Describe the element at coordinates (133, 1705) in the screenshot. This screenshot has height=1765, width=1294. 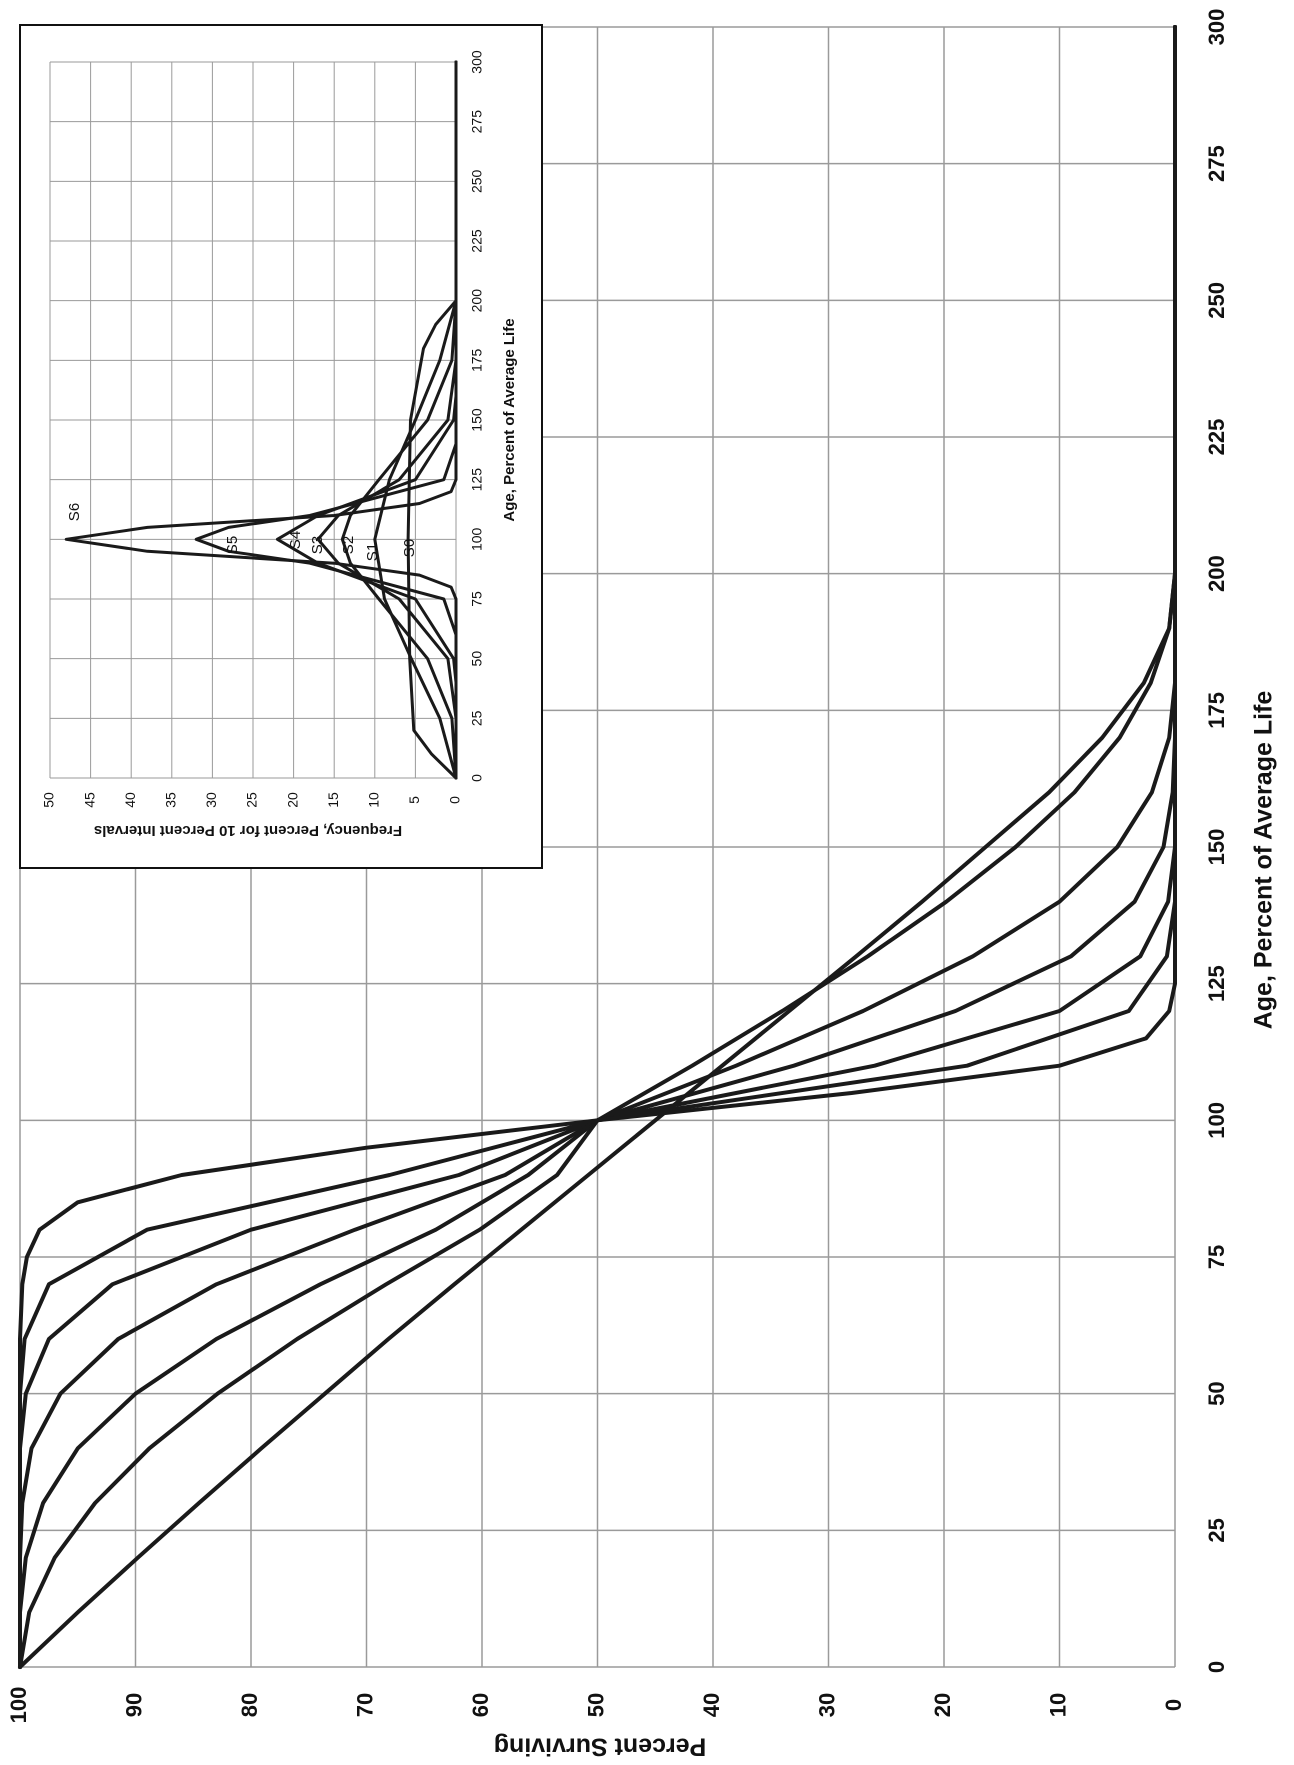
I see `main-y-tick-label: 90` at that location.